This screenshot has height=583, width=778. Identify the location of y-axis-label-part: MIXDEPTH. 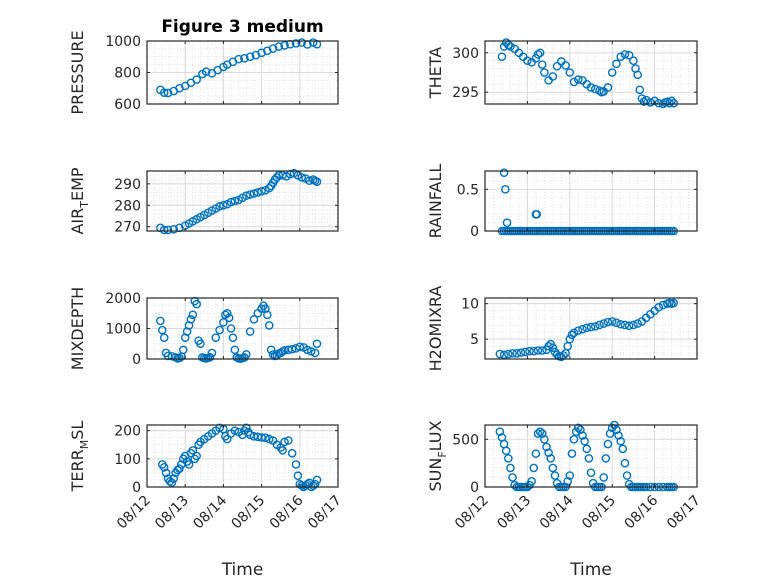
(77, 328).